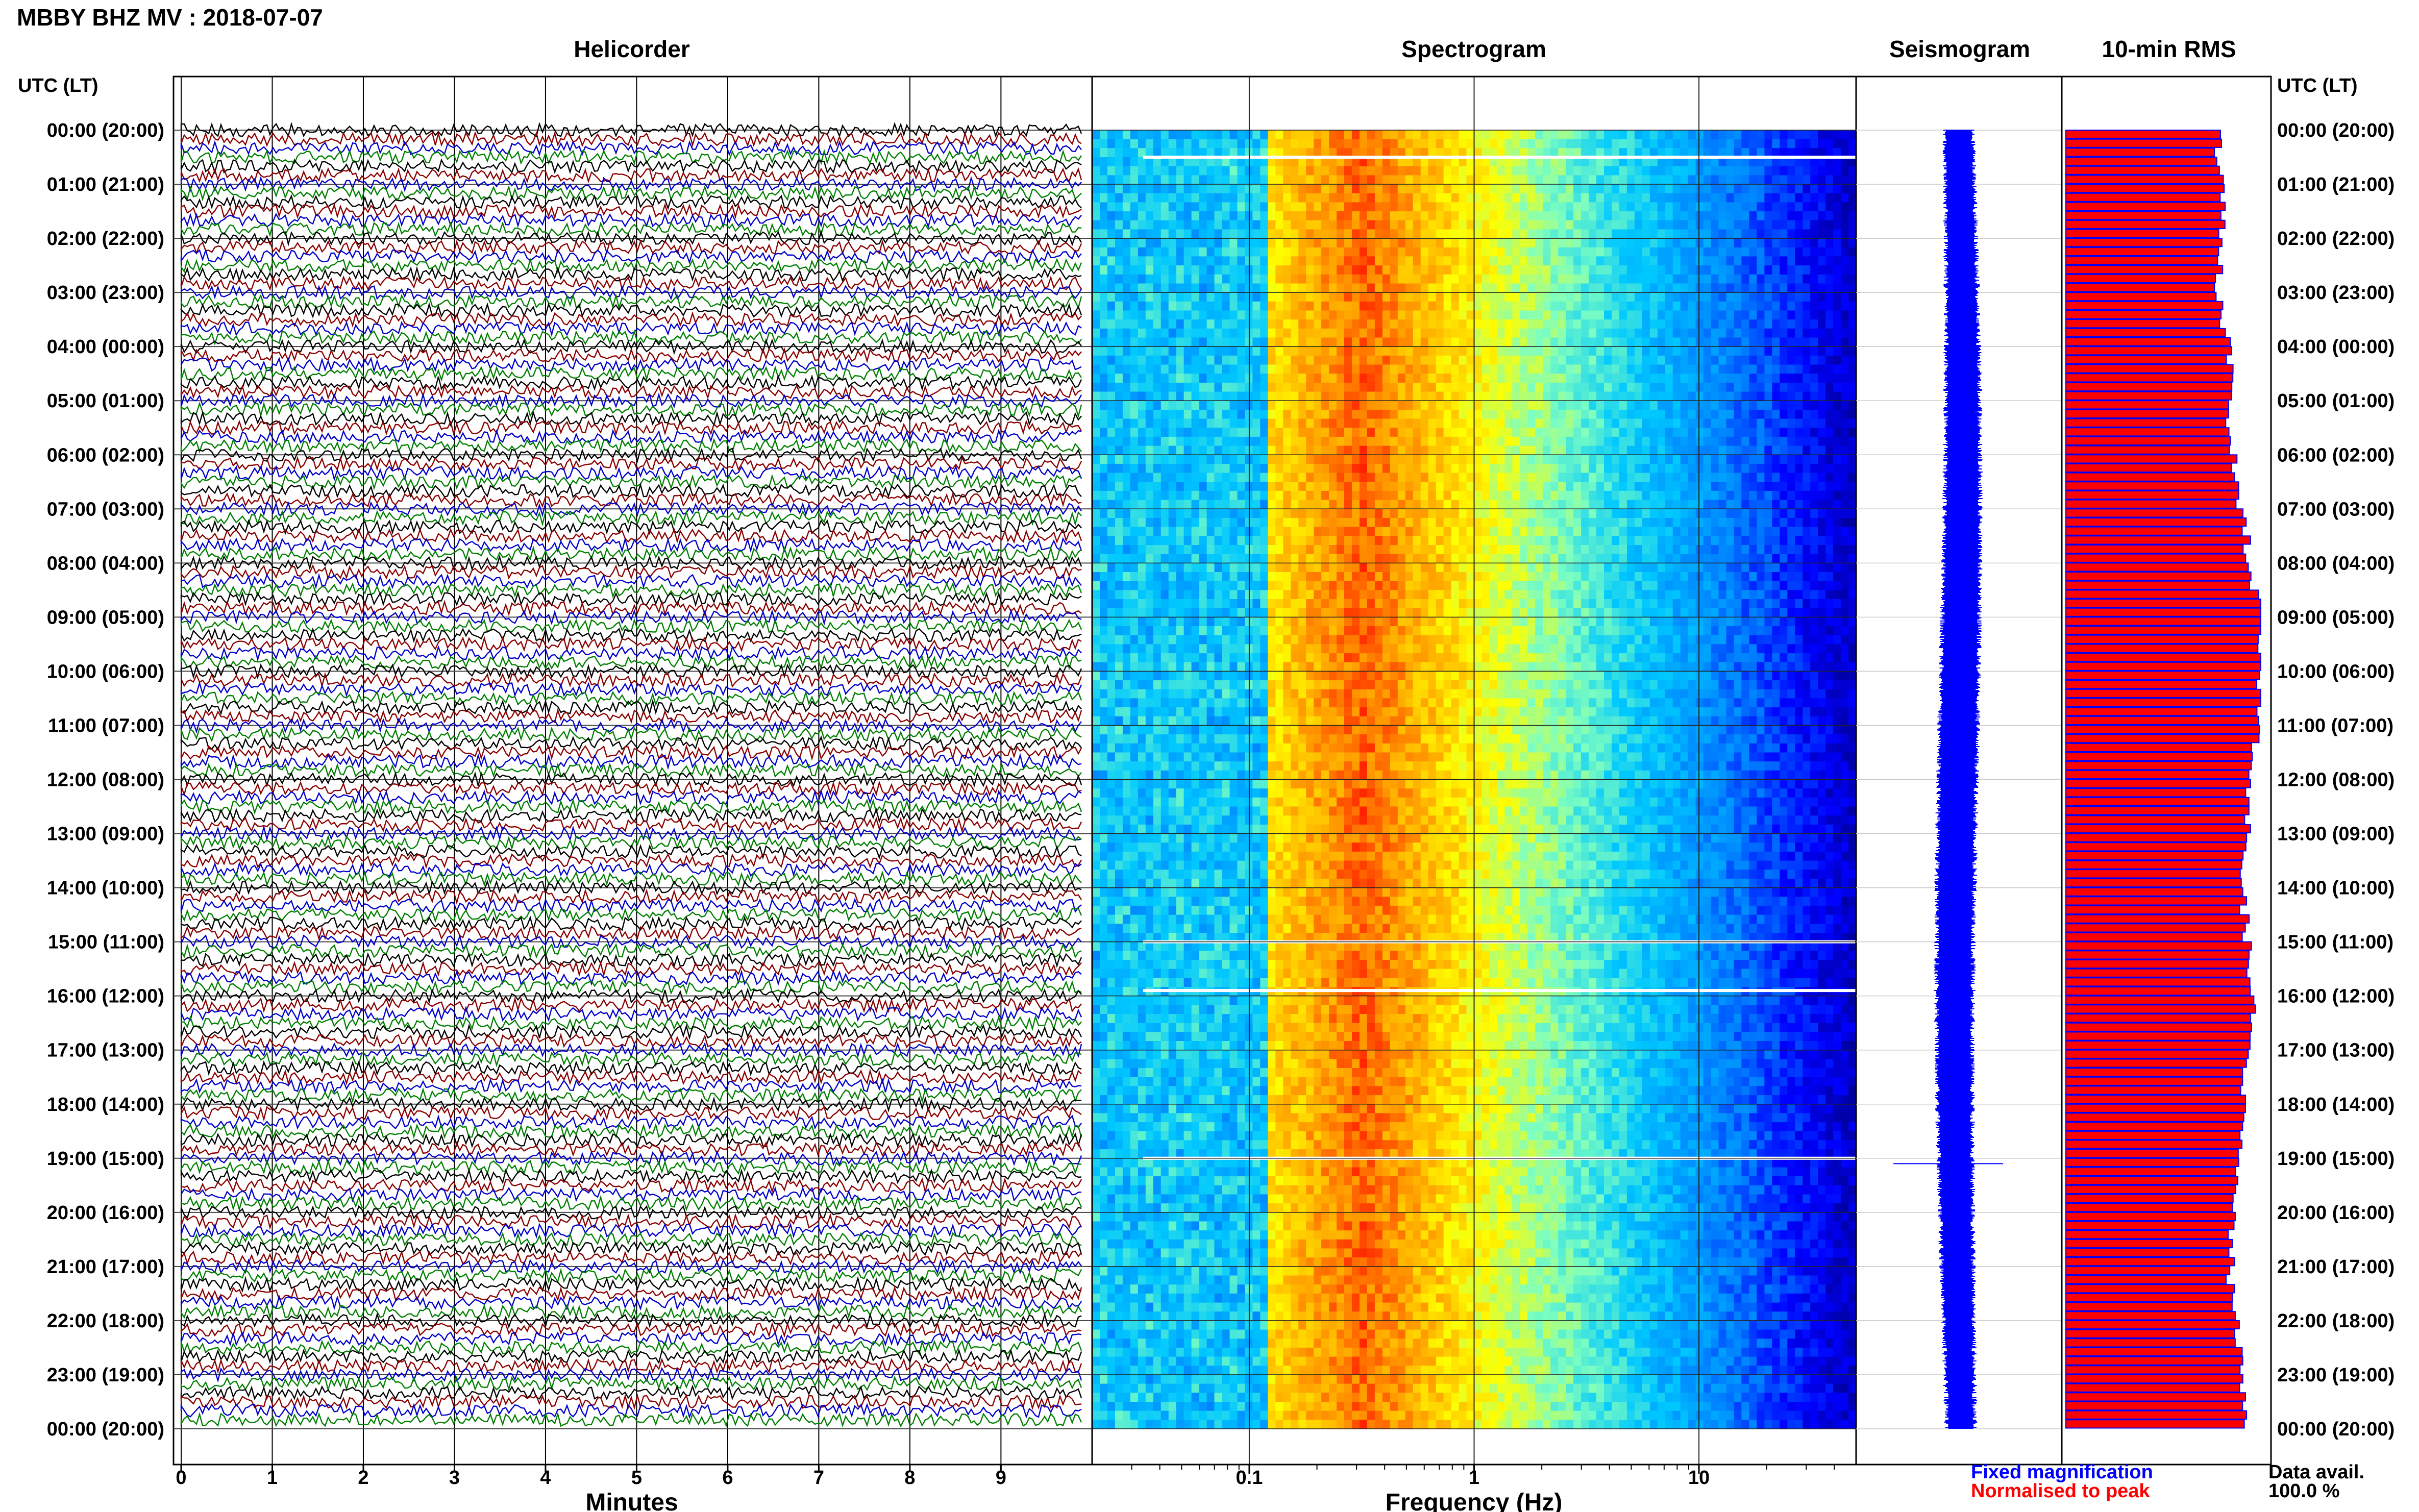 The image size is (2419, 1512). Describe the element at coordinates (2336, 401) in the screenshot. I see `right-time-label: 05:00 (01:00)` at that location.